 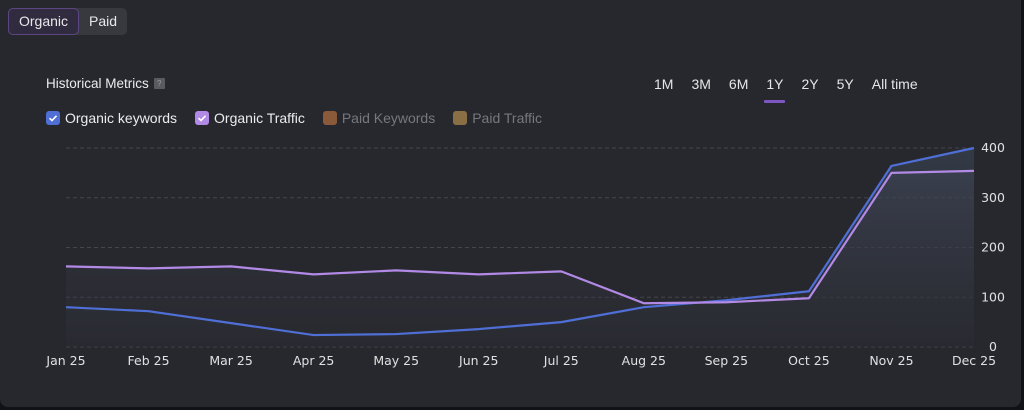 I want to click on range-1y: 1Y, so click(x=774, y=89).